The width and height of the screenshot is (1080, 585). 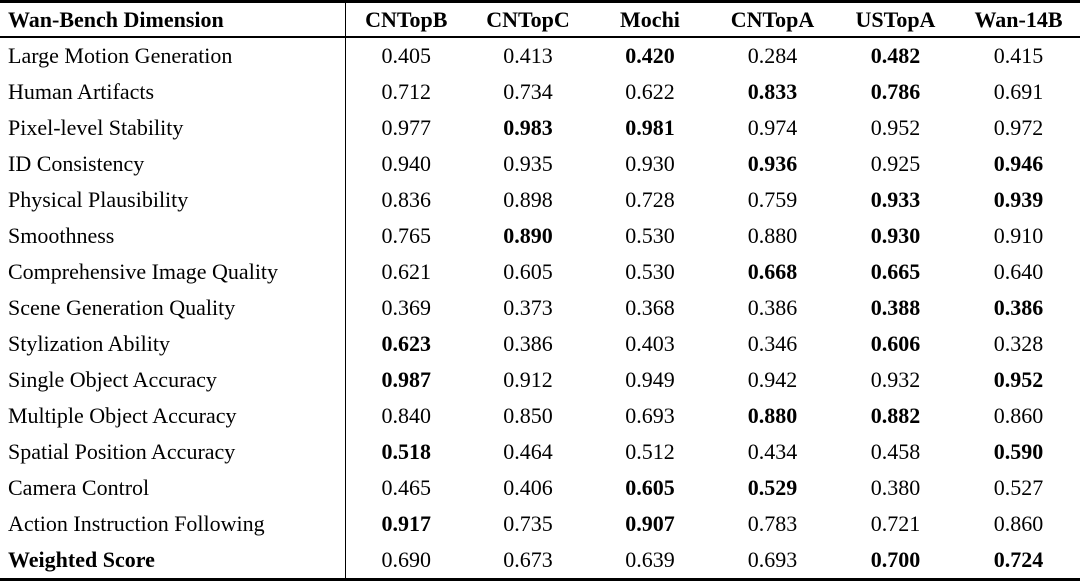 What do you see at coordinates (650, 91) in the screenshot?
I see `score-cell: 0.622` at bounding box center [650, 91].